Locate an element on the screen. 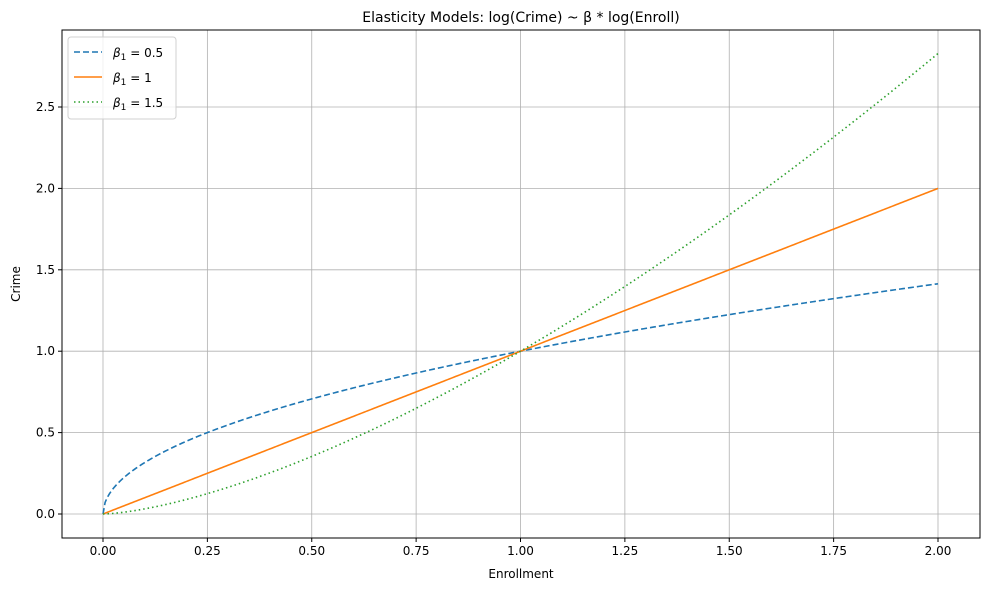 This screenshot has height=590, width=989. y-tick-label: 0.5 is located at coordinates (45, 433).